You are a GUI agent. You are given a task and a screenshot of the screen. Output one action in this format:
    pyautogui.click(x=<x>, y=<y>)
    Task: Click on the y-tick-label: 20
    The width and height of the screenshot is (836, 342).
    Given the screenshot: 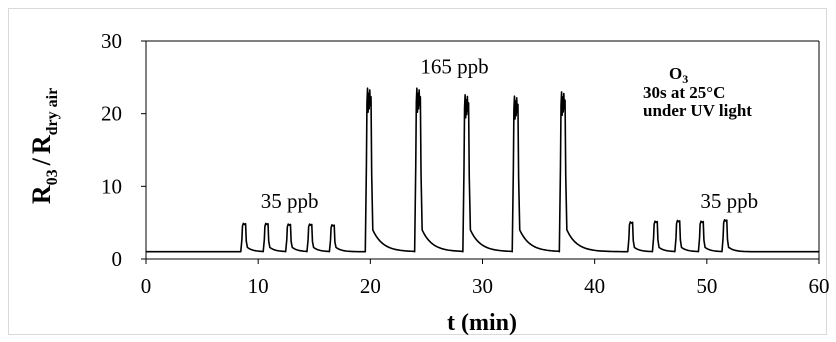 What is the action you would take?
    pyautogui.click(x=111, y=114)
    